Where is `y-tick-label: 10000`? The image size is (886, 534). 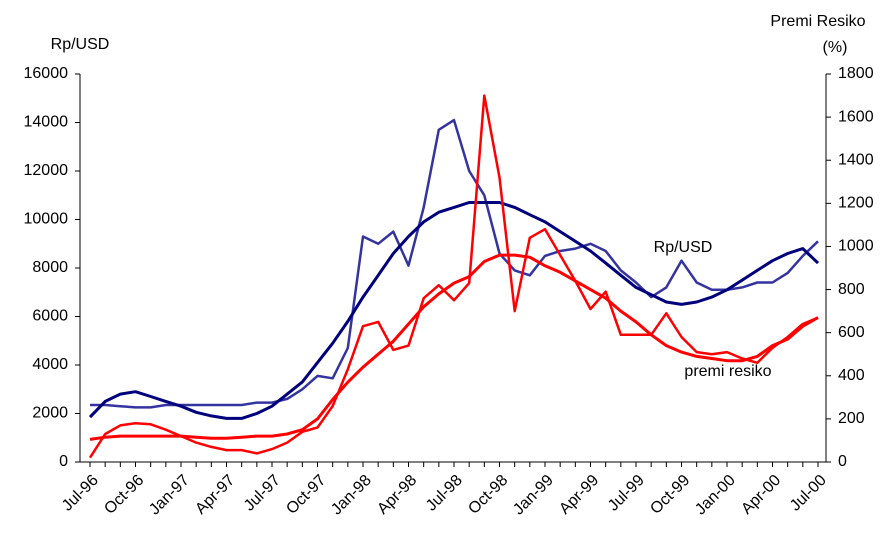
y-tick-label: 10000 is located at coordinates (46, 219).